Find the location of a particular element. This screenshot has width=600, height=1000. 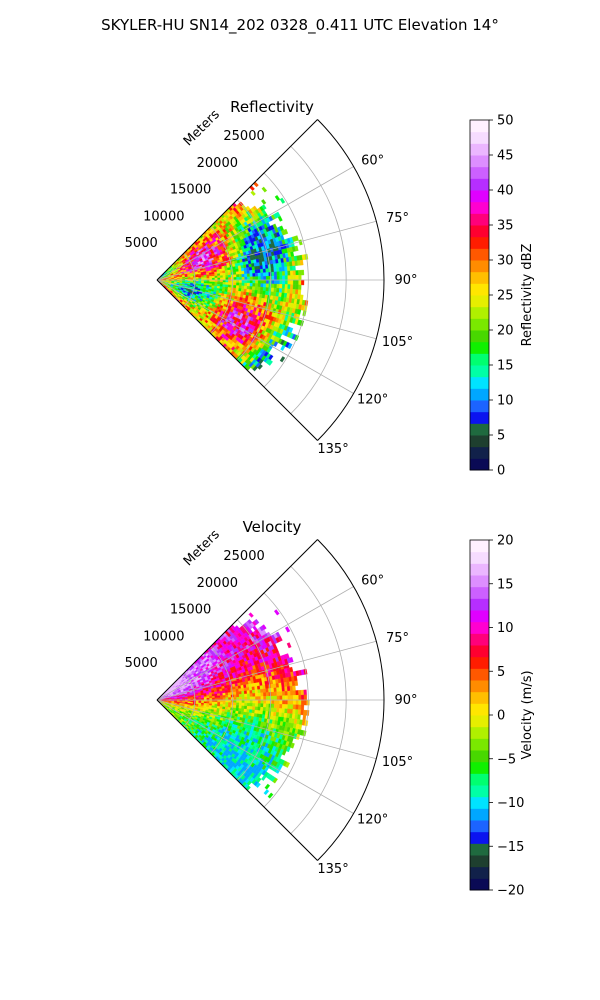

colorbar-tick-label: 0 is located at coordinates (501, 716).